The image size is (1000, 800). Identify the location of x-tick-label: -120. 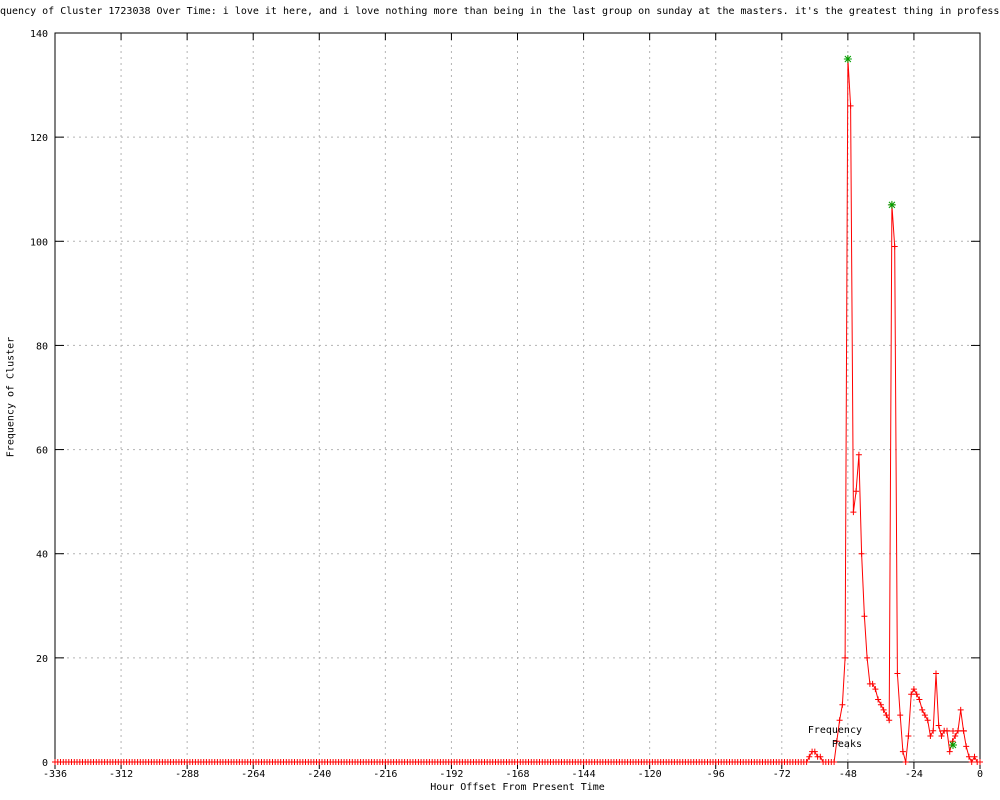
(650, 774).